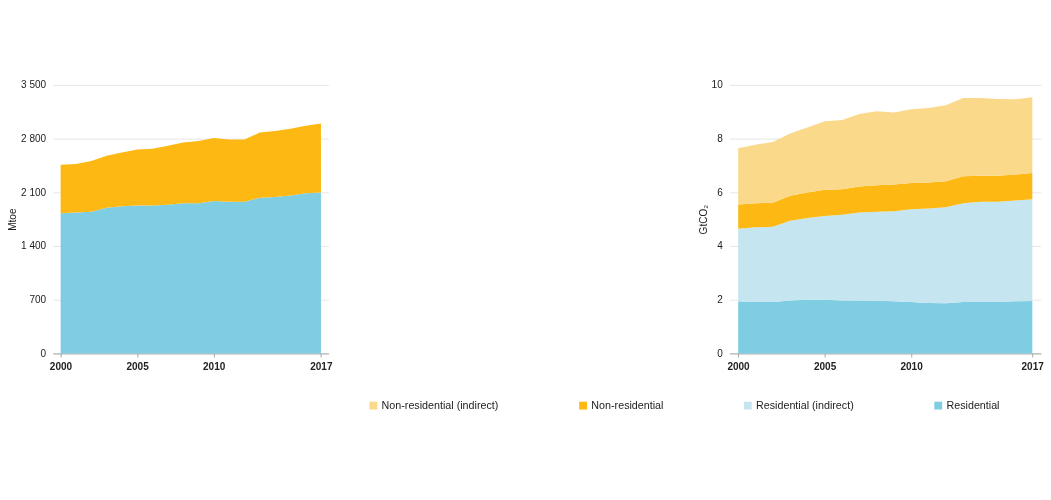 This screenshot has height=500, width=1051. I want to click on y-tick-label: 3 500, so click(34, 85).